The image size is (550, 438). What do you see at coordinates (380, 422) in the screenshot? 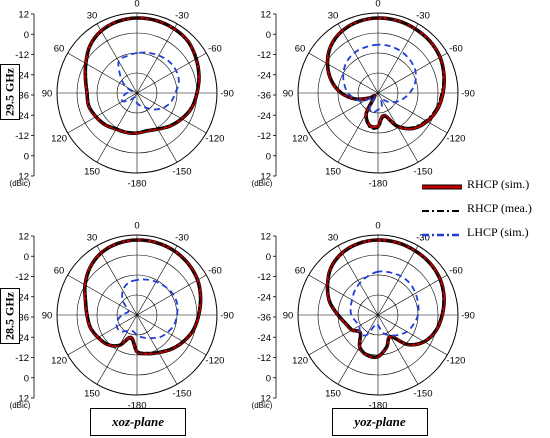
I see `column-label-yoz-plane: yoz-plane` at bounding box center [380, 422].